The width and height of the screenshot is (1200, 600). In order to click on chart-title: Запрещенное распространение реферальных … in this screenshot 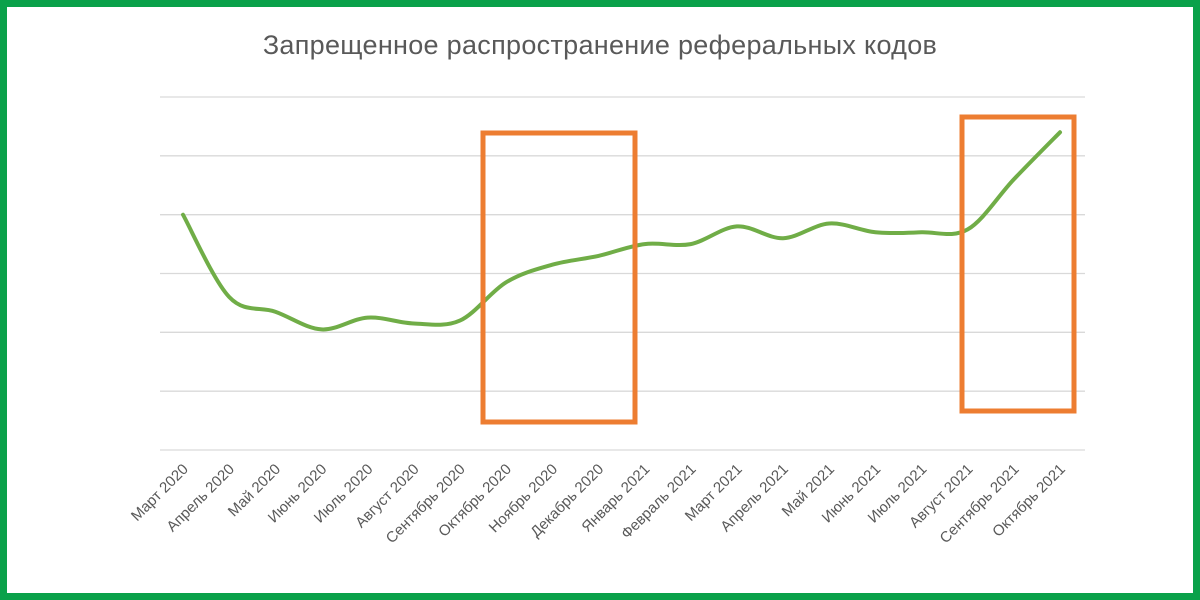, I will do `click(600, 45)`.